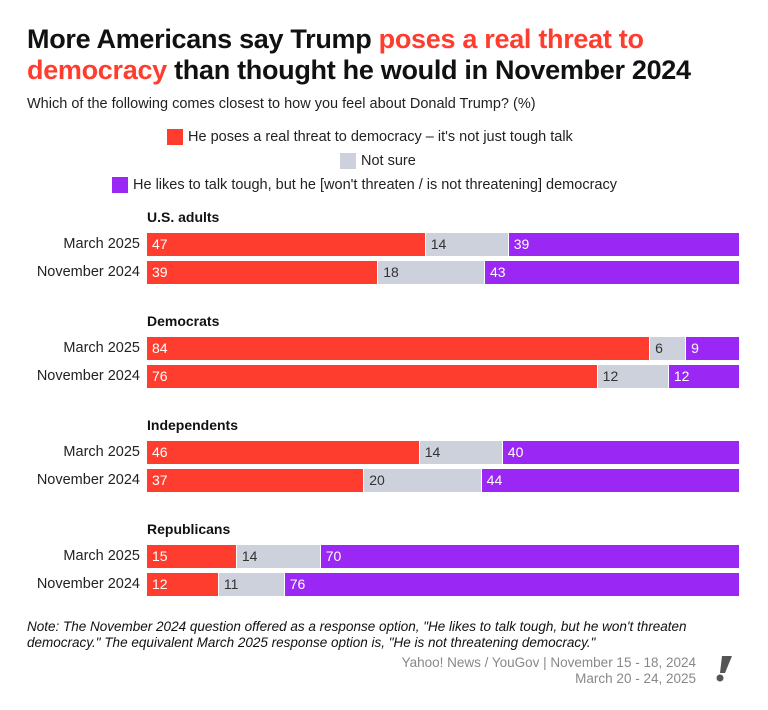 This screenshot has width=768, height=710. What do you see at coordinates (183, 321) in the screenshot?
I see `group-label: Democrats` at bounding box center [183, 321].